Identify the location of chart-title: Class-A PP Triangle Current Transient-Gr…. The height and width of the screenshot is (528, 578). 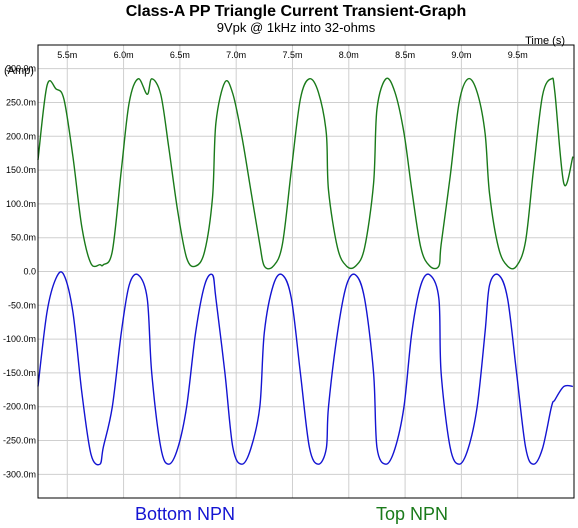
(296, 11).